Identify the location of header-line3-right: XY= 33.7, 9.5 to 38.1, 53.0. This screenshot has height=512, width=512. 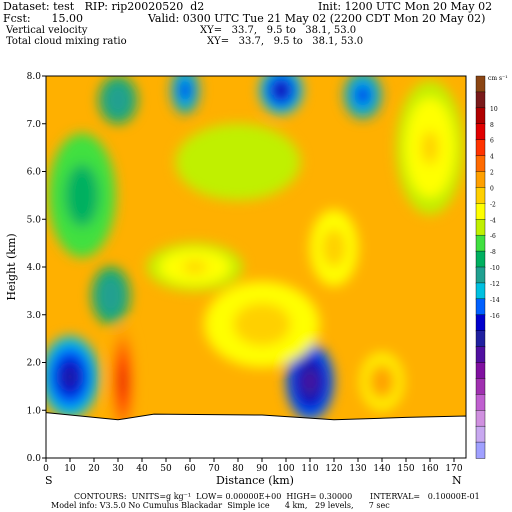
(278, 30).